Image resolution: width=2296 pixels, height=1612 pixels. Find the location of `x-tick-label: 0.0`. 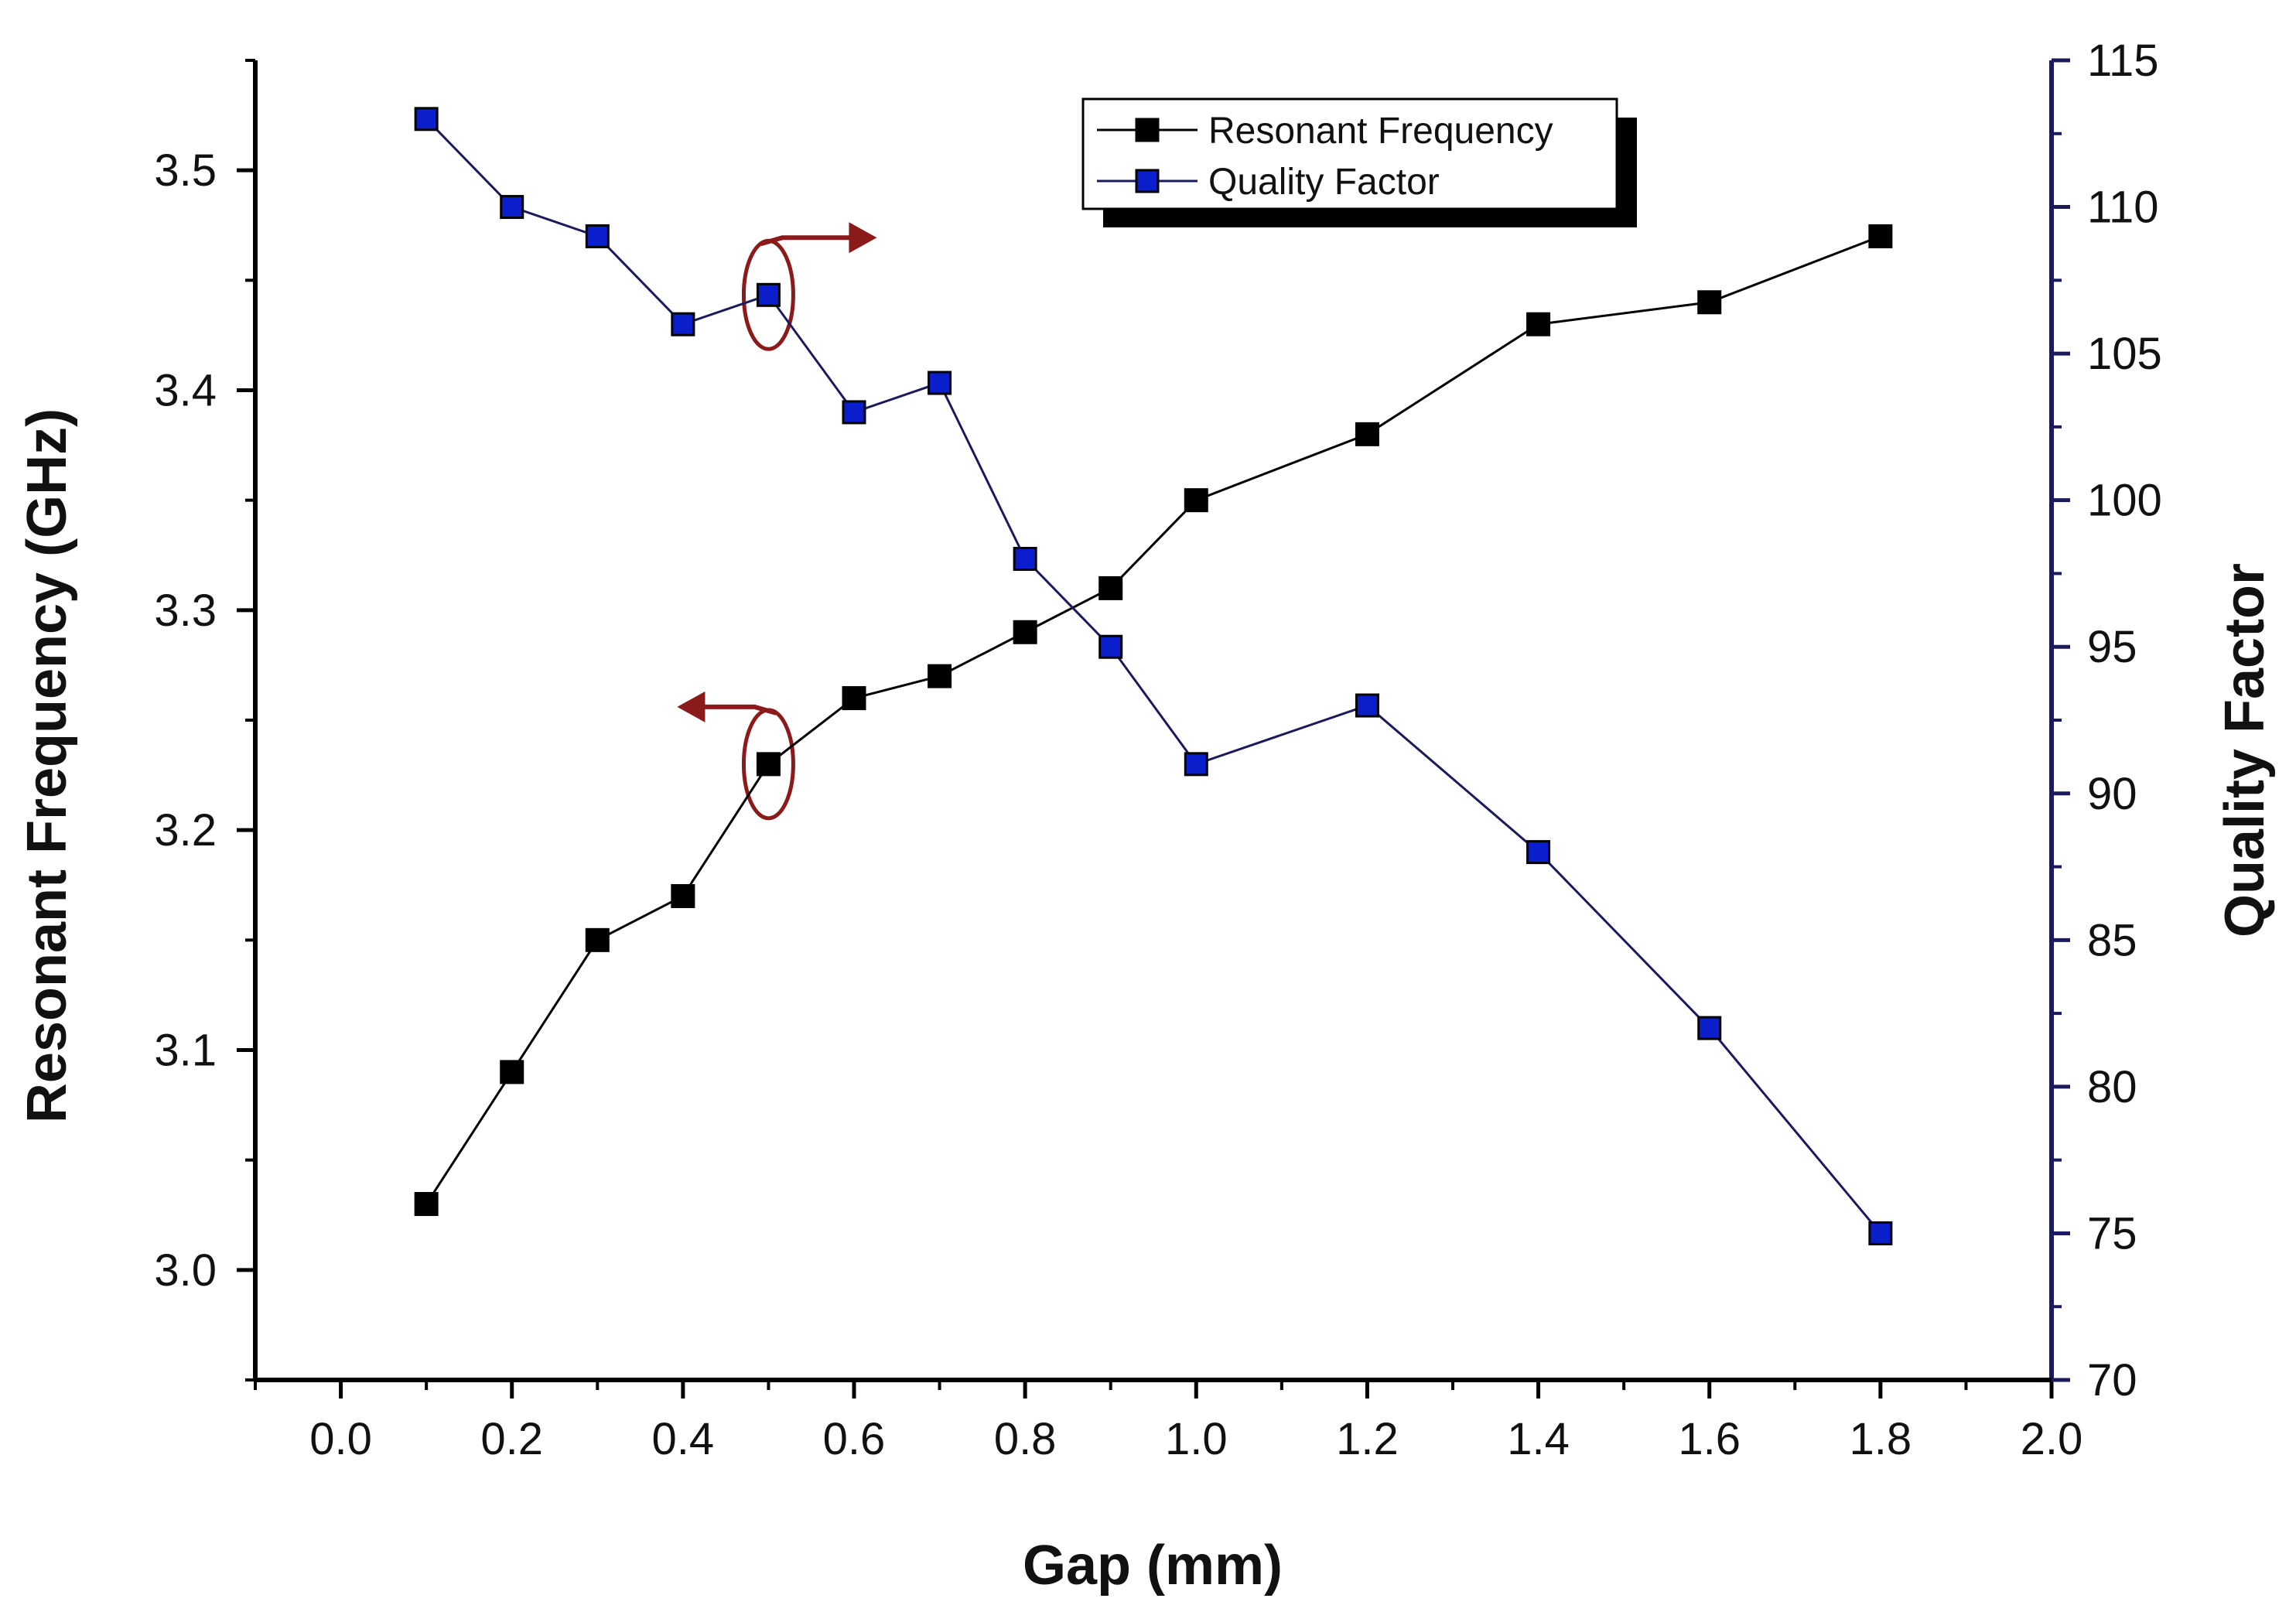

x-tick-label: 0.0 is located at coordinates (341, 1439).